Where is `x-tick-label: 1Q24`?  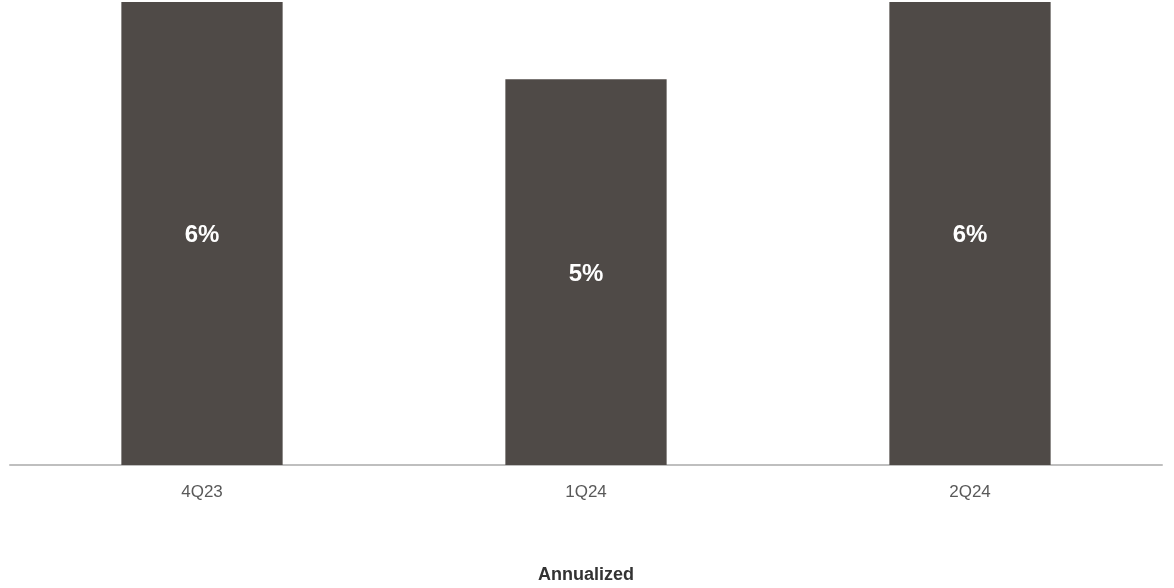
x-tick-label: 1Q24 is located at coordinates (586, 491).